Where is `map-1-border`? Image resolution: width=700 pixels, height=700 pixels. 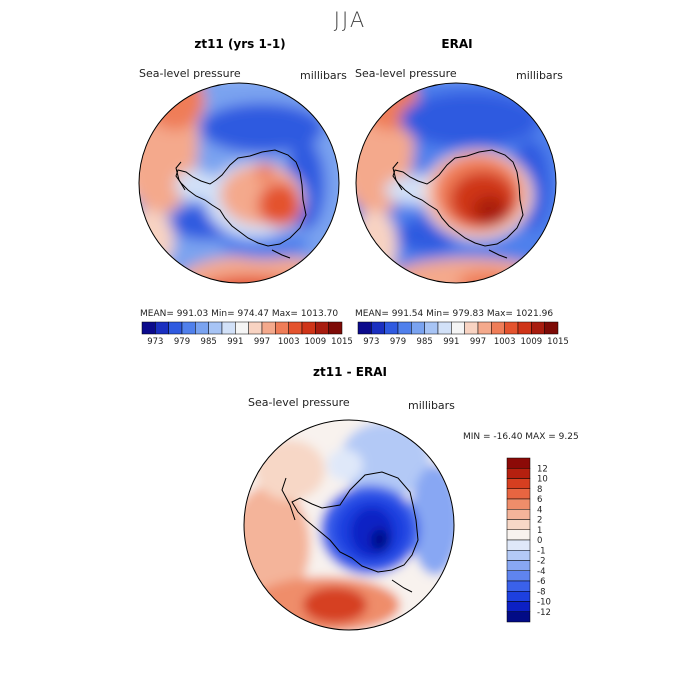 map-1-border is located at coordinates (239, 183).